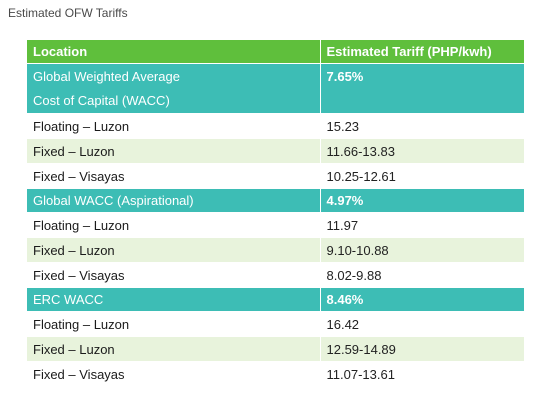  What do you see at coordinates (173, 299) in the screenshot?
I see `group-name: ERC WACC` at bounding box center [173, 299].